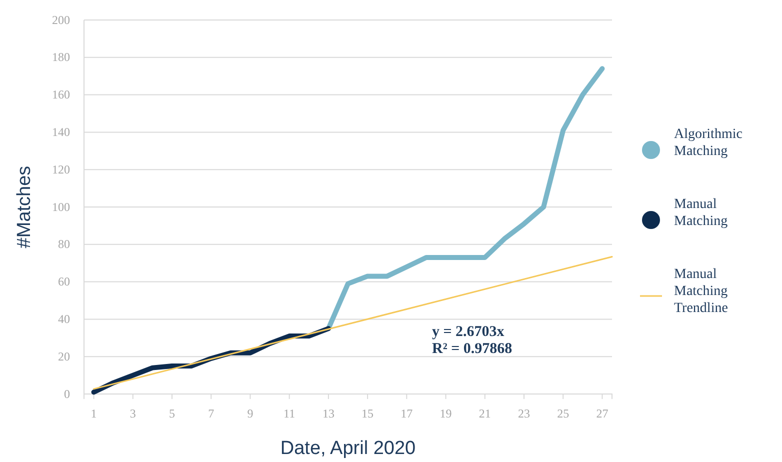 The height and width of the screenshot is (462, 782). I want to click on y-tick-label: 180, so click(61, 57).